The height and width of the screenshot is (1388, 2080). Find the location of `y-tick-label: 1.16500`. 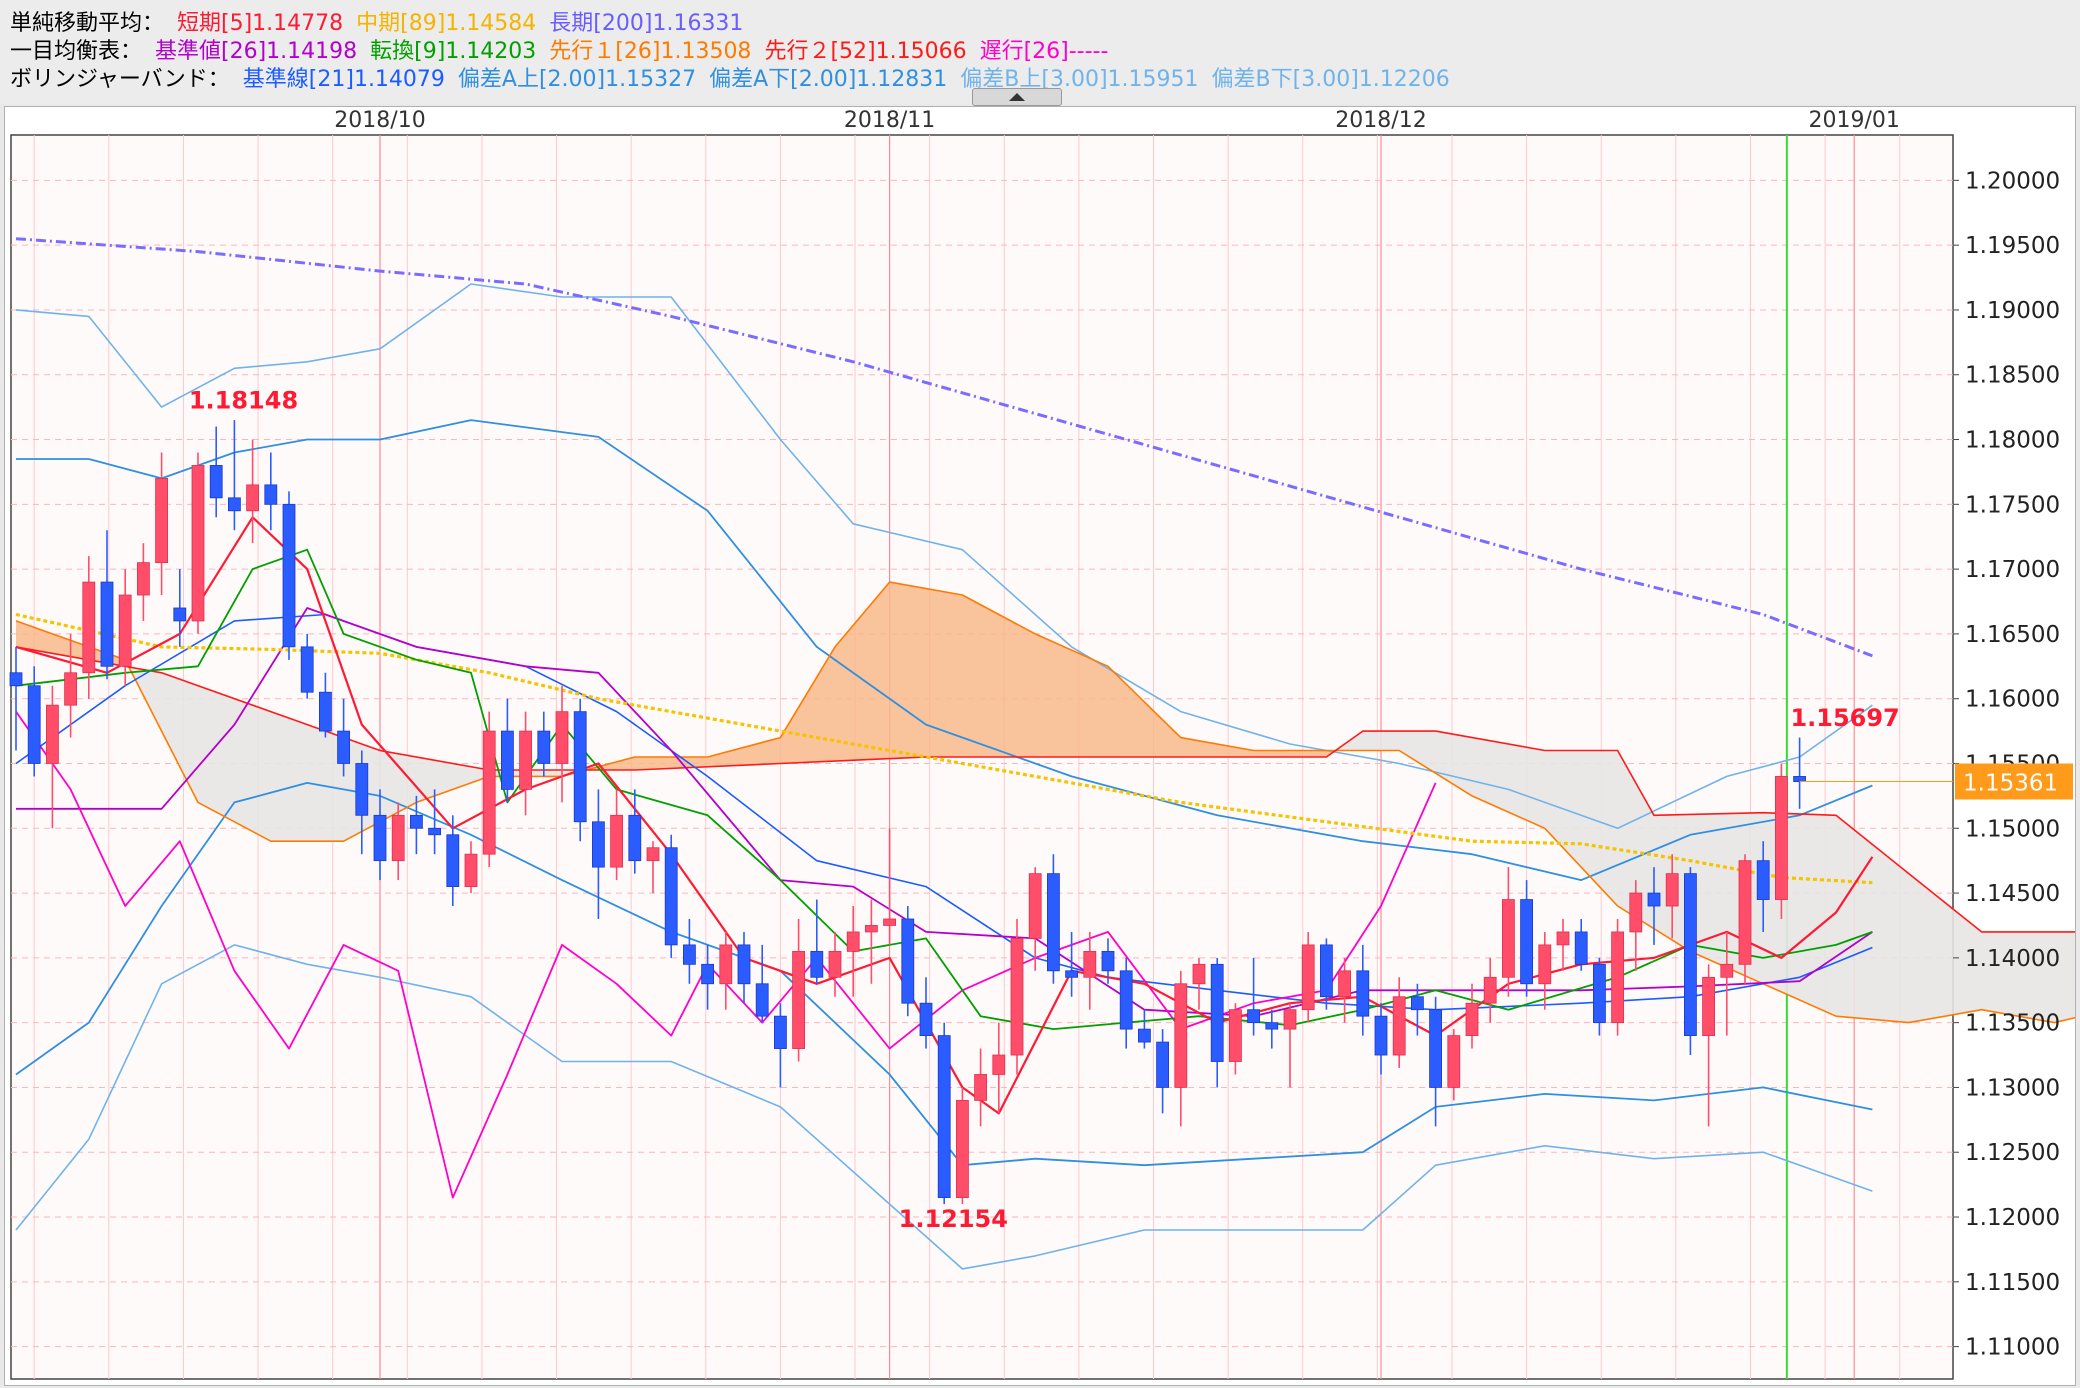

y-tick-label: 1.16500 is located at coordinates (2012, 635).